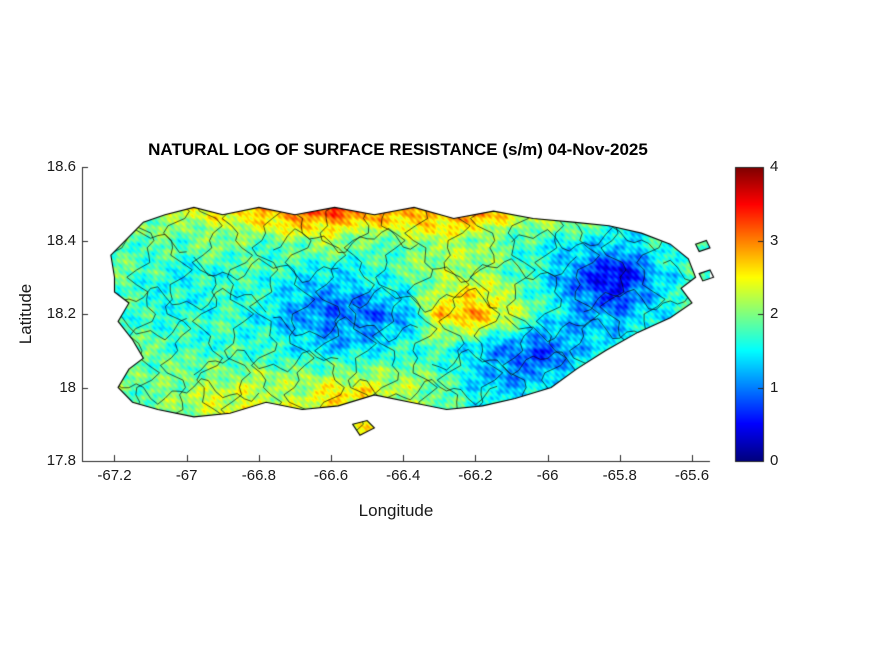  Describe the element at coordinates (25, 314) in the screenshot. I see `y-axis-label: Latitude` at that location.